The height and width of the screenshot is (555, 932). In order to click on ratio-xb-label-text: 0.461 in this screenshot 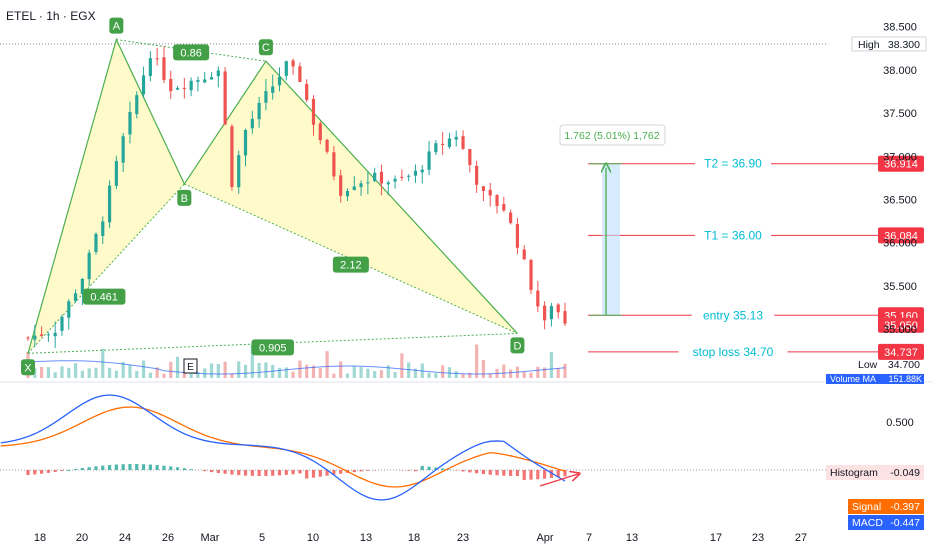, I will do `click(104, 298)`.